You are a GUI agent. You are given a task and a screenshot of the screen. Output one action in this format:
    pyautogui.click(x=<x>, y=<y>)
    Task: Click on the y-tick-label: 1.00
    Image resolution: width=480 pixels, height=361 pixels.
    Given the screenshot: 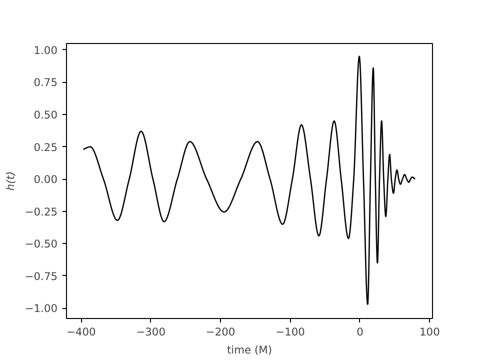 What is the action you would take?
    pyautogui.click(x=46, y=50)
    